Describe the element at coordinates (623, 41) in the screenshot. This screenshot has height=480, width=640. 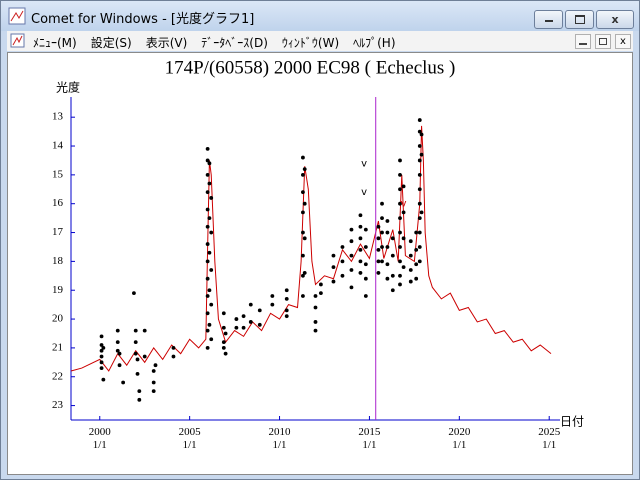
I see `child-close: x` at that location.